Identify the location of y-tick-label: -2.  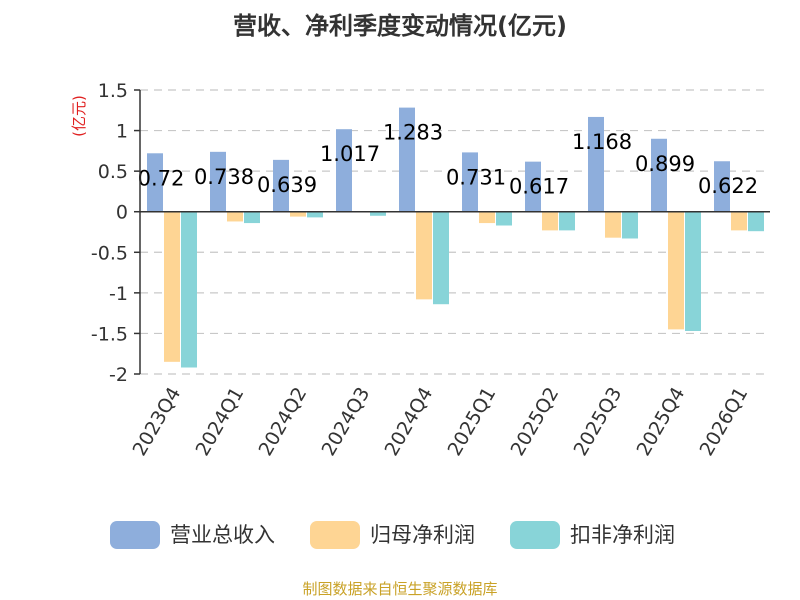
(118, 375).